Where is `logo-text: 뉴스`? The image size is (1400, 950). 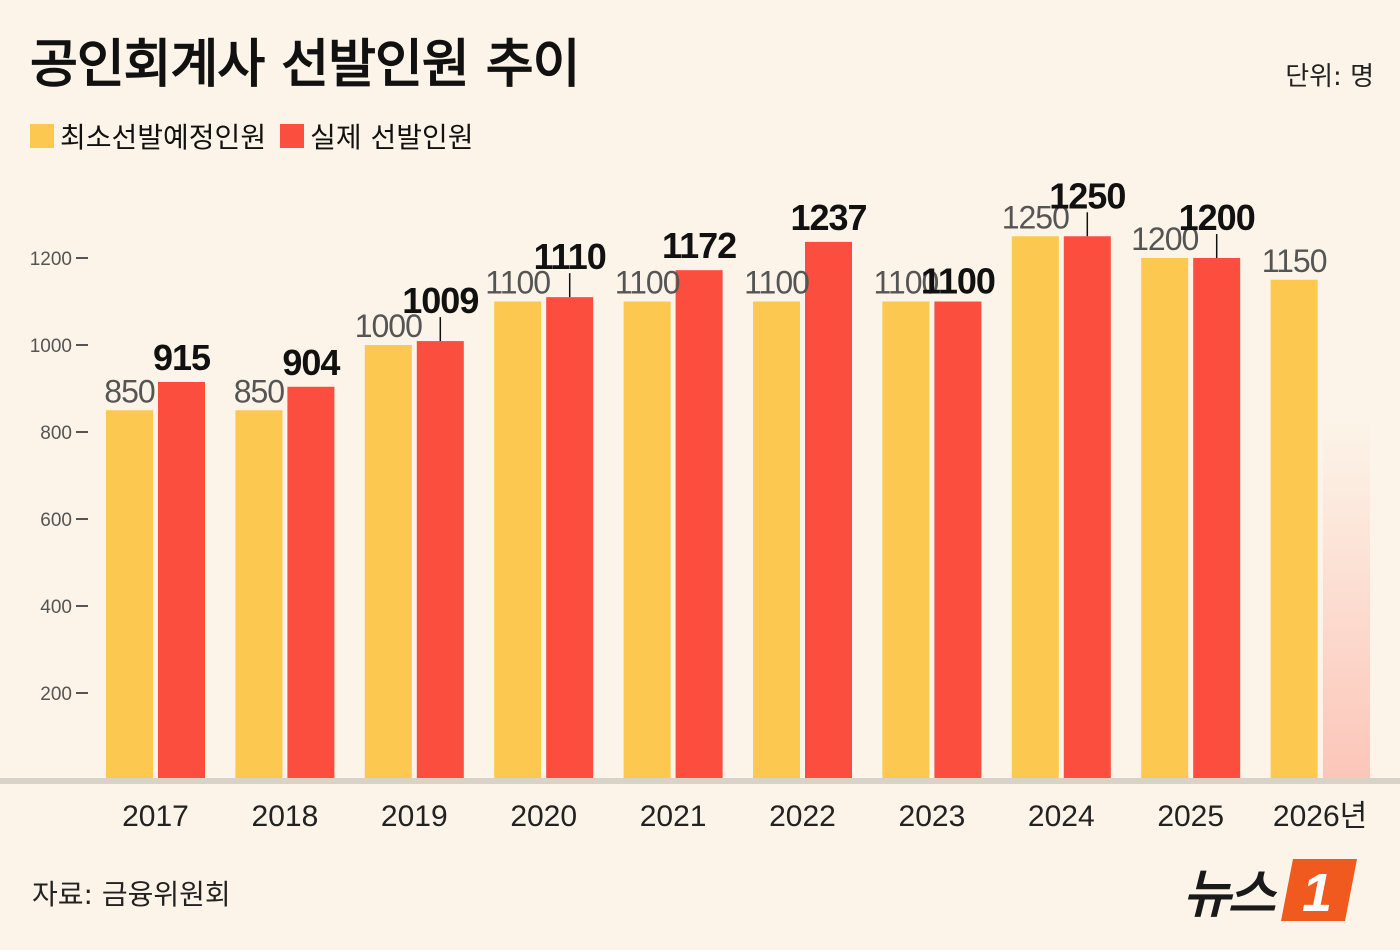 logo-text: 뉴스 is located at coordinates (1229, 895).